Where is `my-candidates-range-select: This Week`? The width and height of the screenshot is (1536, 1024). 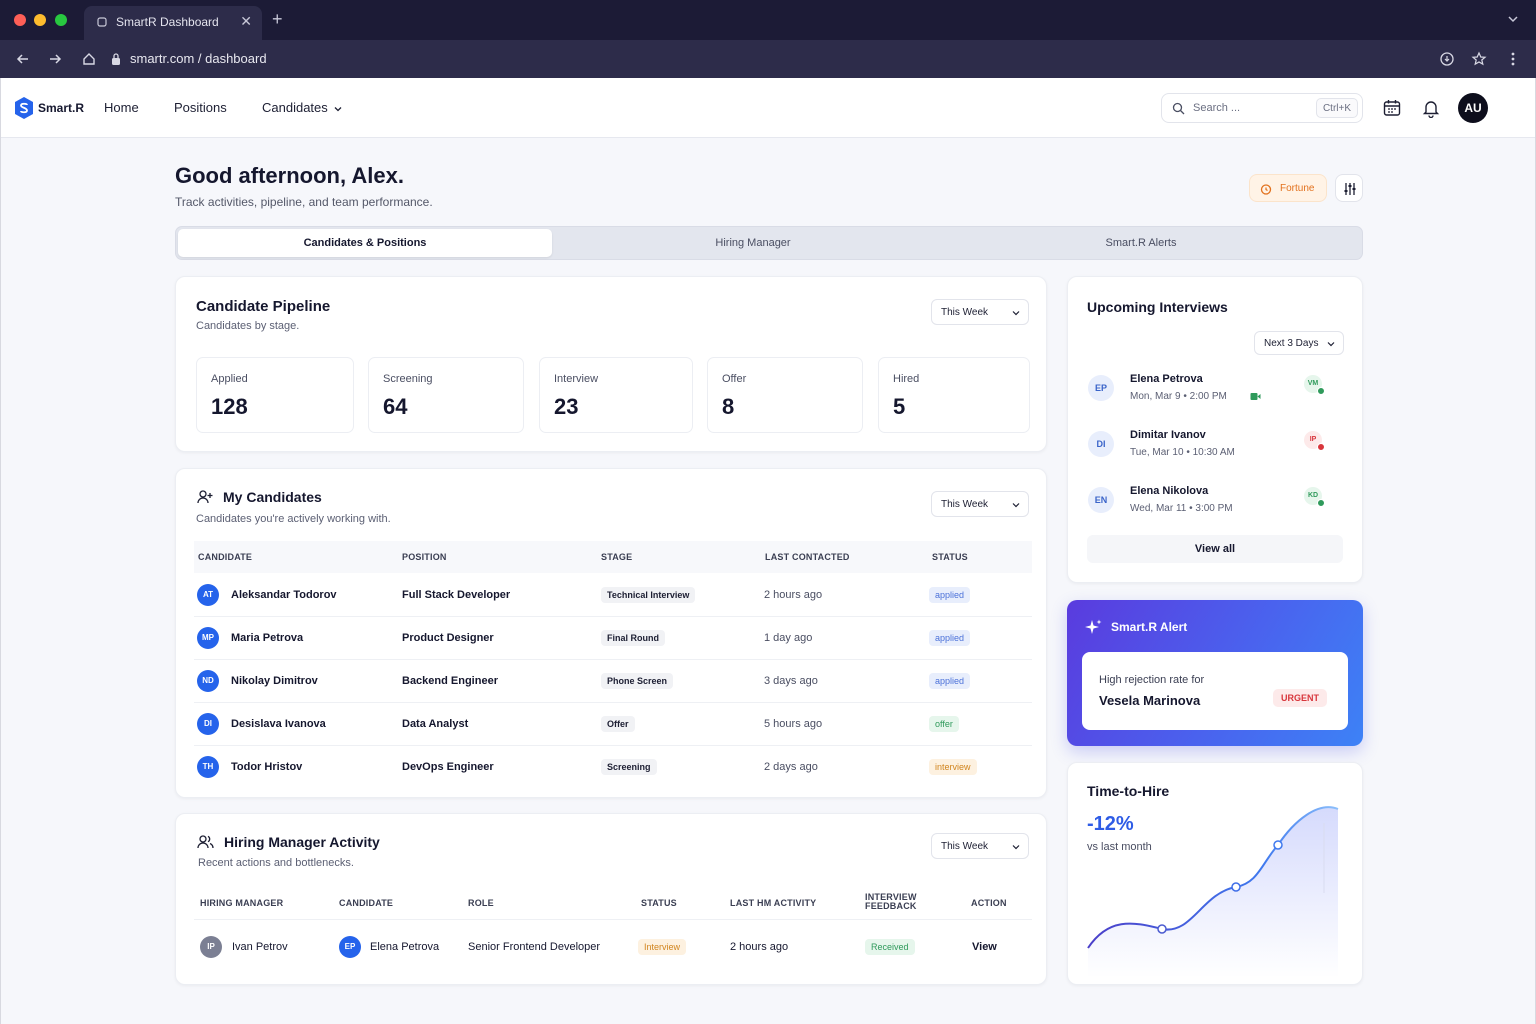
my-candidates-range-select: This Week is located at coordinates (980, 504).